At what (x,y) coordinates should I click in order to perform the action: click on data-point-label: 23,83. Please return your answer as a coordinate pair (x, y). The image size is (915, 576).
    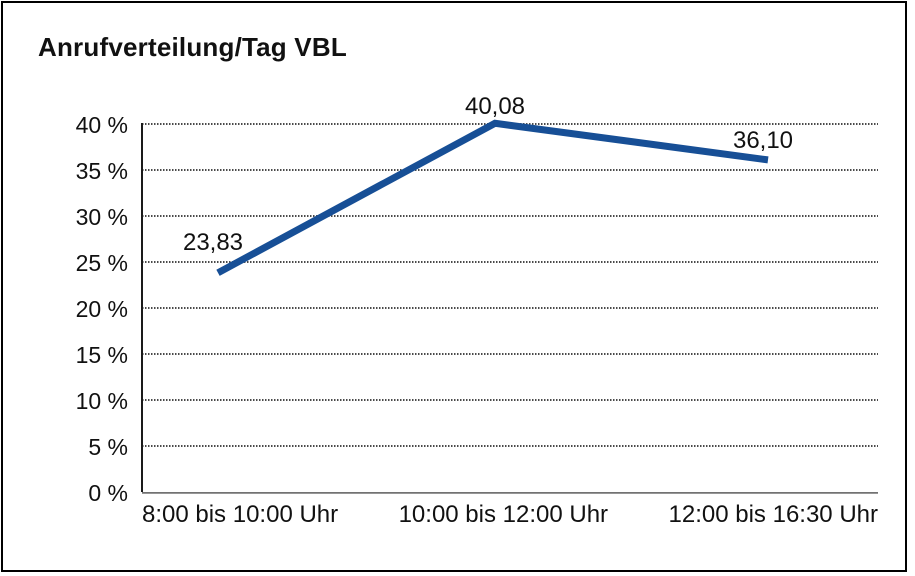
    Looking at the image, I should click on (213, 242).